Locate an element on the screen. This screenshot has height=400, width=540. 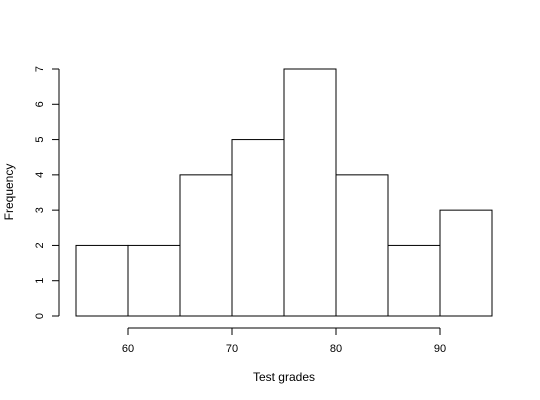
y-axis: 0 1 2 3 4 5 6 7 is located at coordinates (47, 192).